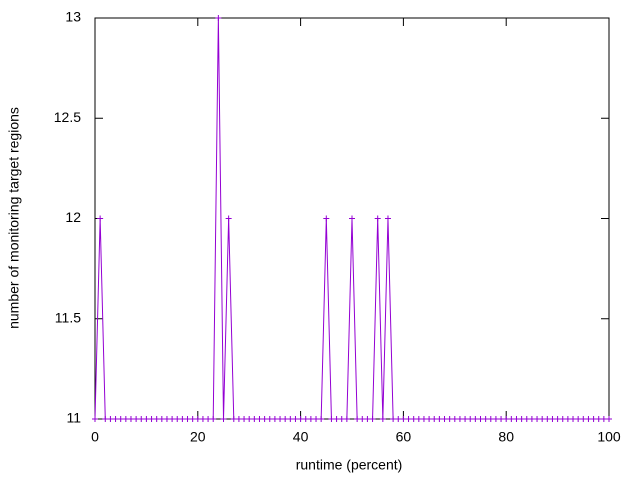 The image size is (640, 480). Describe the element at coordinates (404, 437) in the screenshot. I see `x-tick-label: 60` at that location.